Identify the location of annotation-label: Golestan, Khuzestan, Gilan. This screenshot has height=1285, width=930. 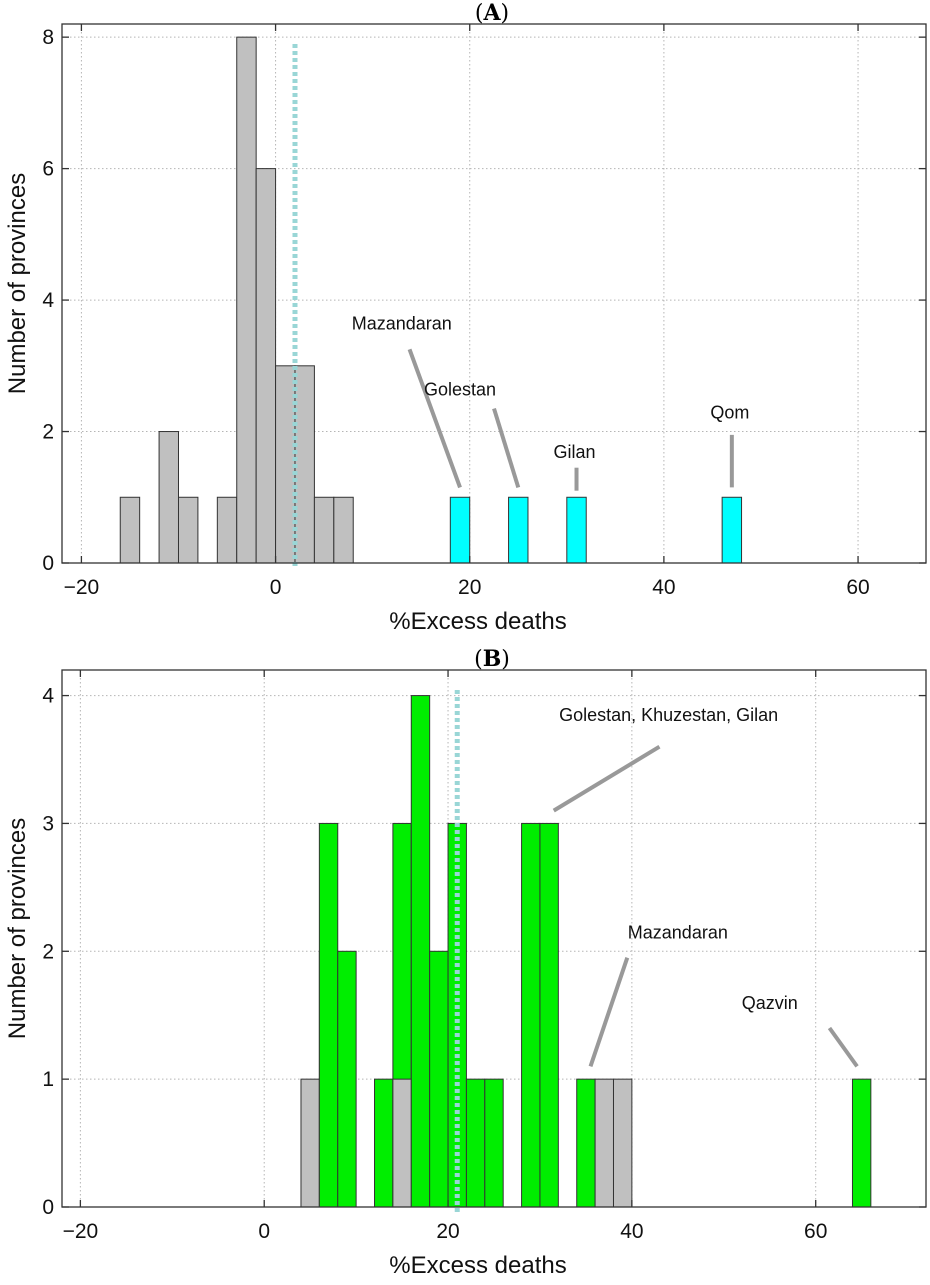
(668, 715).